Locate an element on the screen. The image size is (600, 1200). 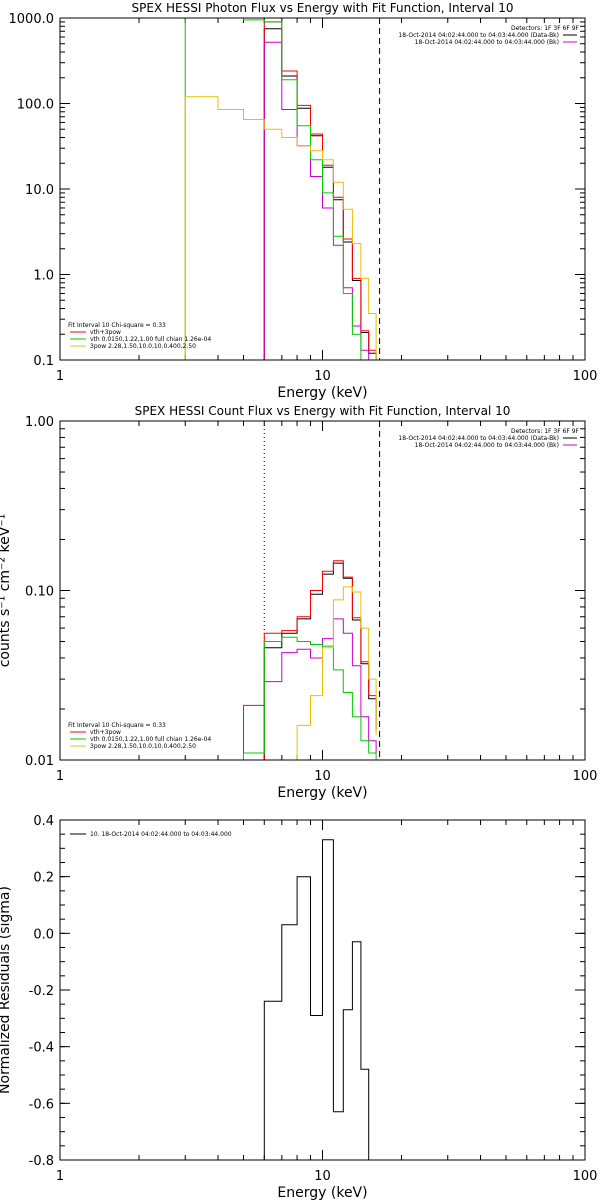
y-axis-label: Normalized Residuals (sigma) is located at coordinates (6, 990).